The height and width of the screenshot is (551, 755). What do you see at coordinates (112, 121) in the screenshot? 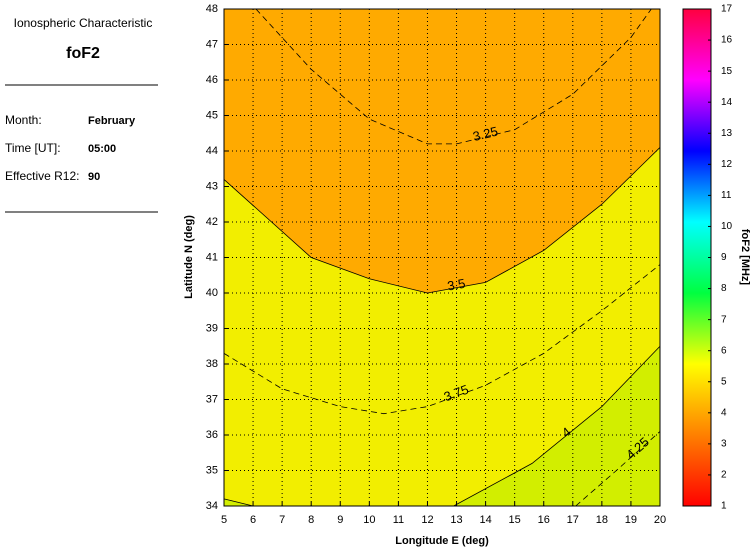
I see `row-value: February` at bounding box center [112, 121].